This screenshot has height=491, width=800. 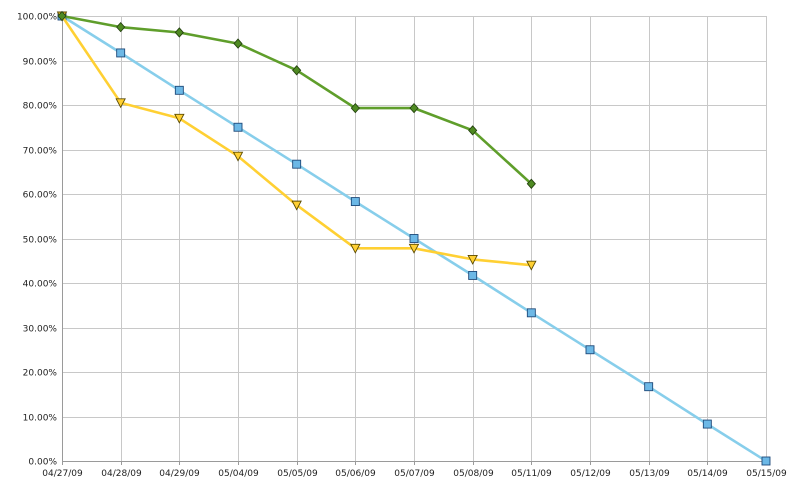 I want to click on y-tick-label: 50.00%, so click(x=40, y=241).